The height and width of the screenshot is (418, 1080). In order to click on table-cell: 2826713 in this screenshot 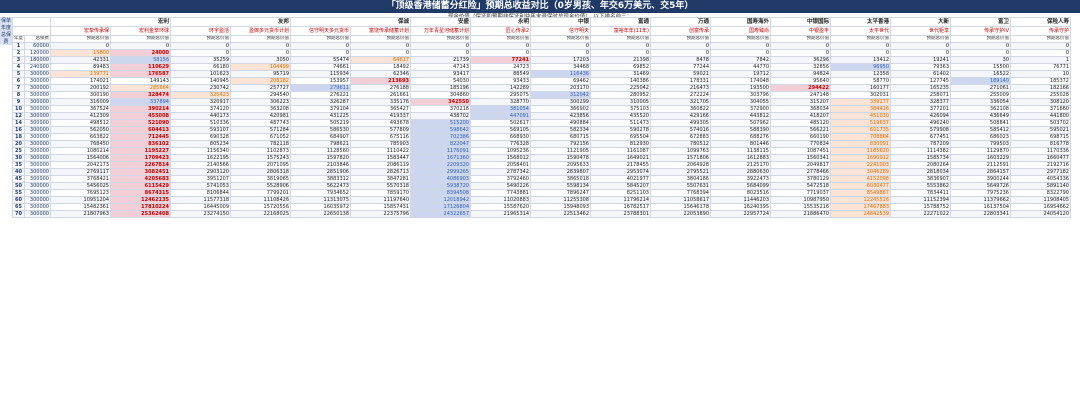, I will do `click(380, 172)`.